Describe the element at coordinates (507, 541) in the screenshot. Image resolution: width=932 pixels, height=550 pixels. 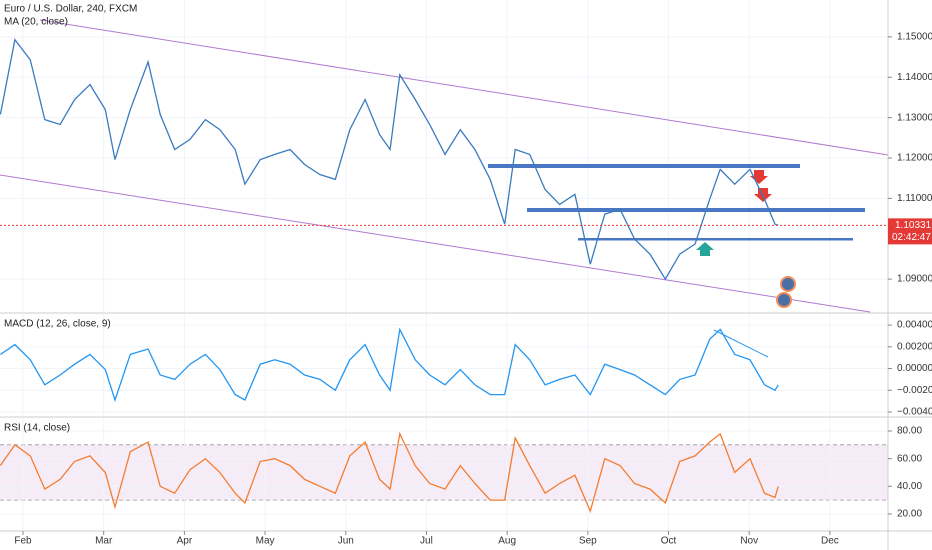
I see `x-tick-label: Aug` at that location.